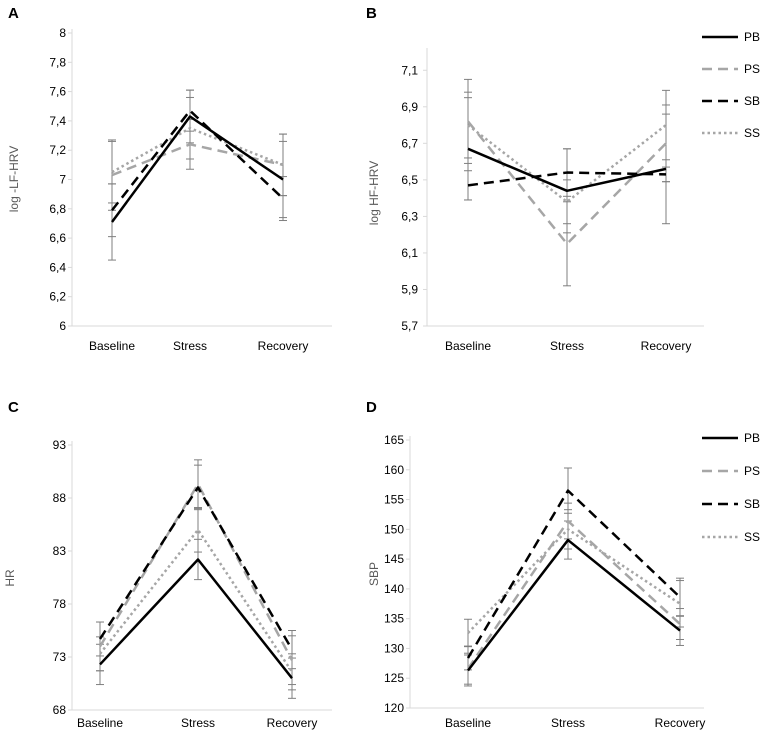 Image resolution: width=765 pixels, height=741 pixels. I want to click on y-tick-label: 125, so click(394, 678).